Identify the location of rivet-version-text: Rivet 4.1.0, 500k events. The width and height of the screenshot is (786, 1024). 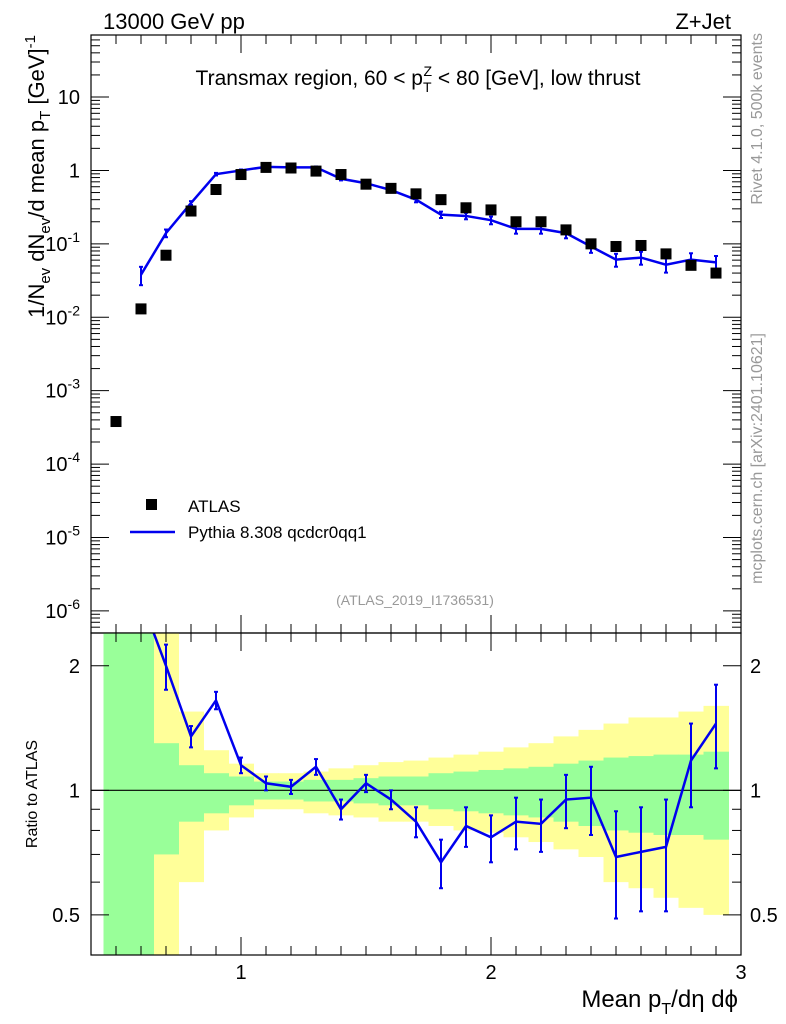
(757, 119).